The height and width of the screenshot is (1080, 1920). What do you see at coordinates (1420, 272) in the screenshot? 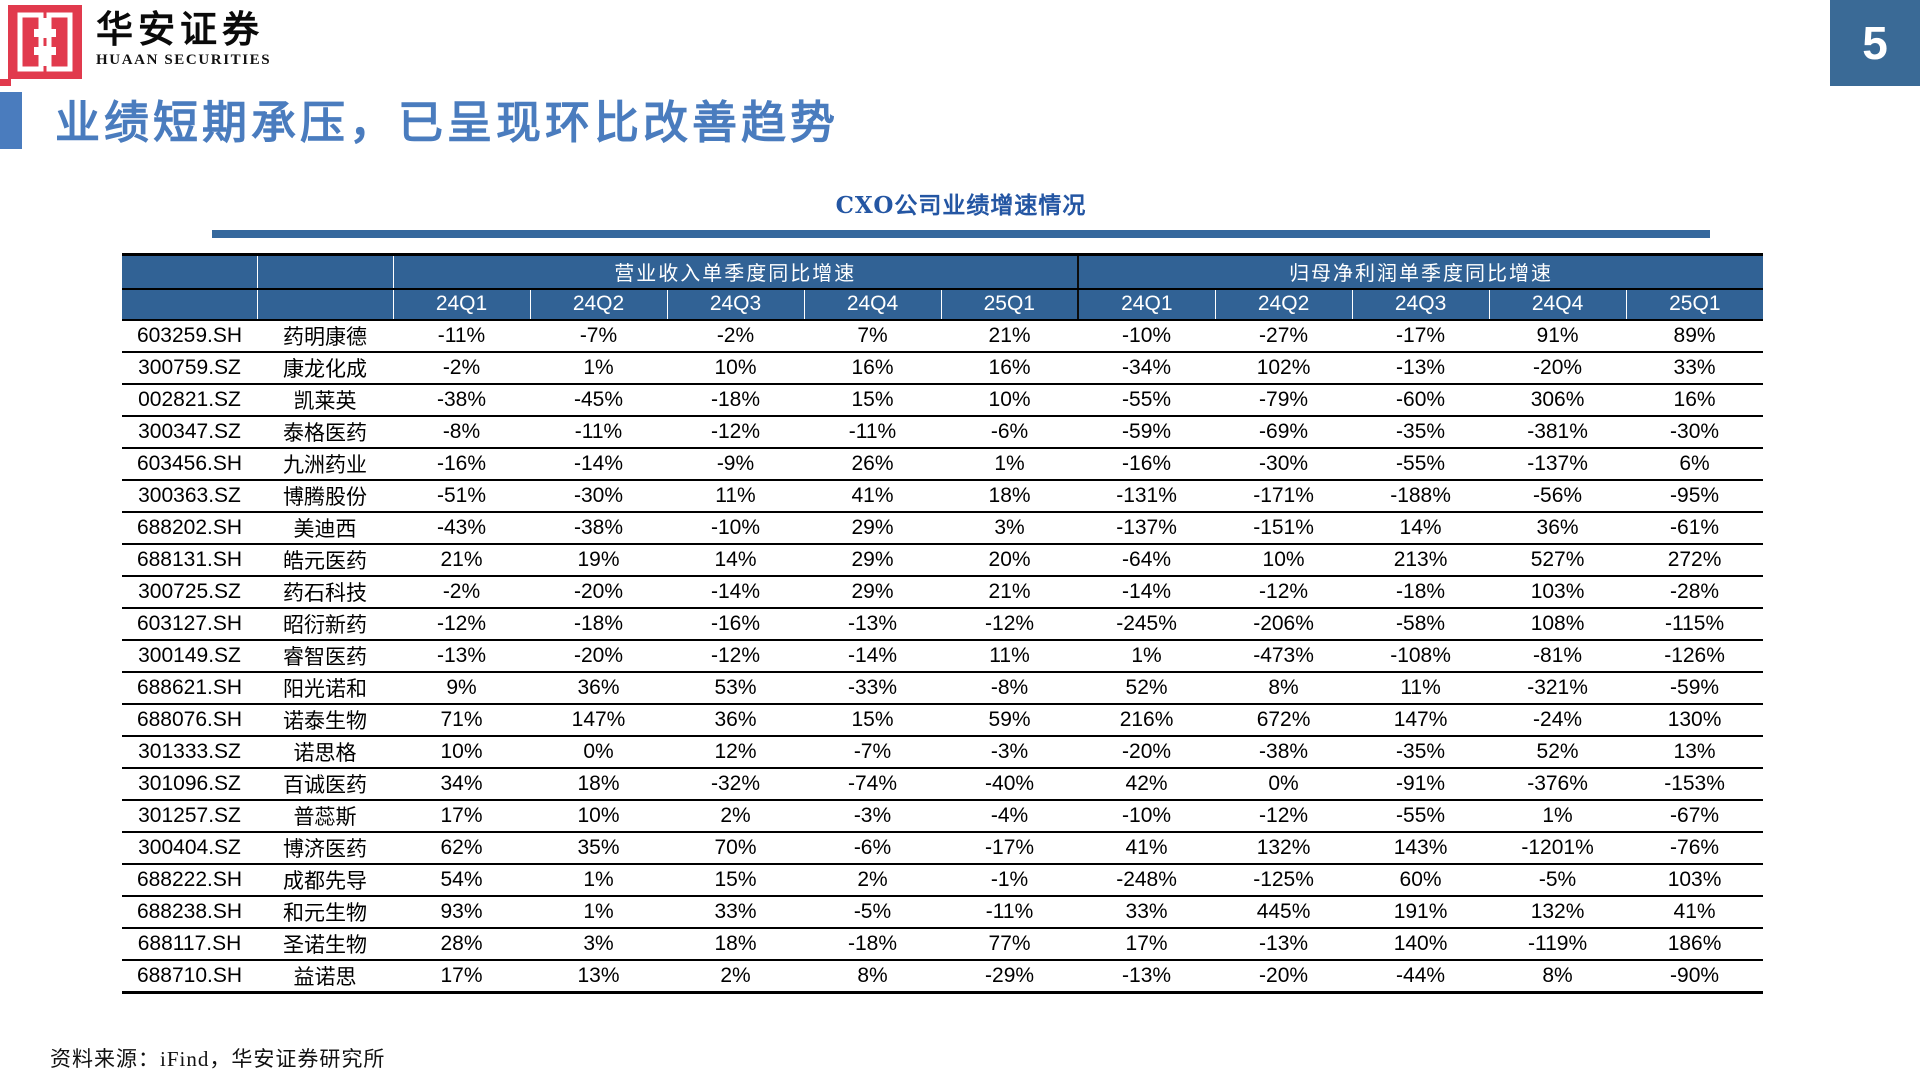
I see `header-group-net-profit: 归母净利润单季度同比增速` at bounding box center [1420, 272].